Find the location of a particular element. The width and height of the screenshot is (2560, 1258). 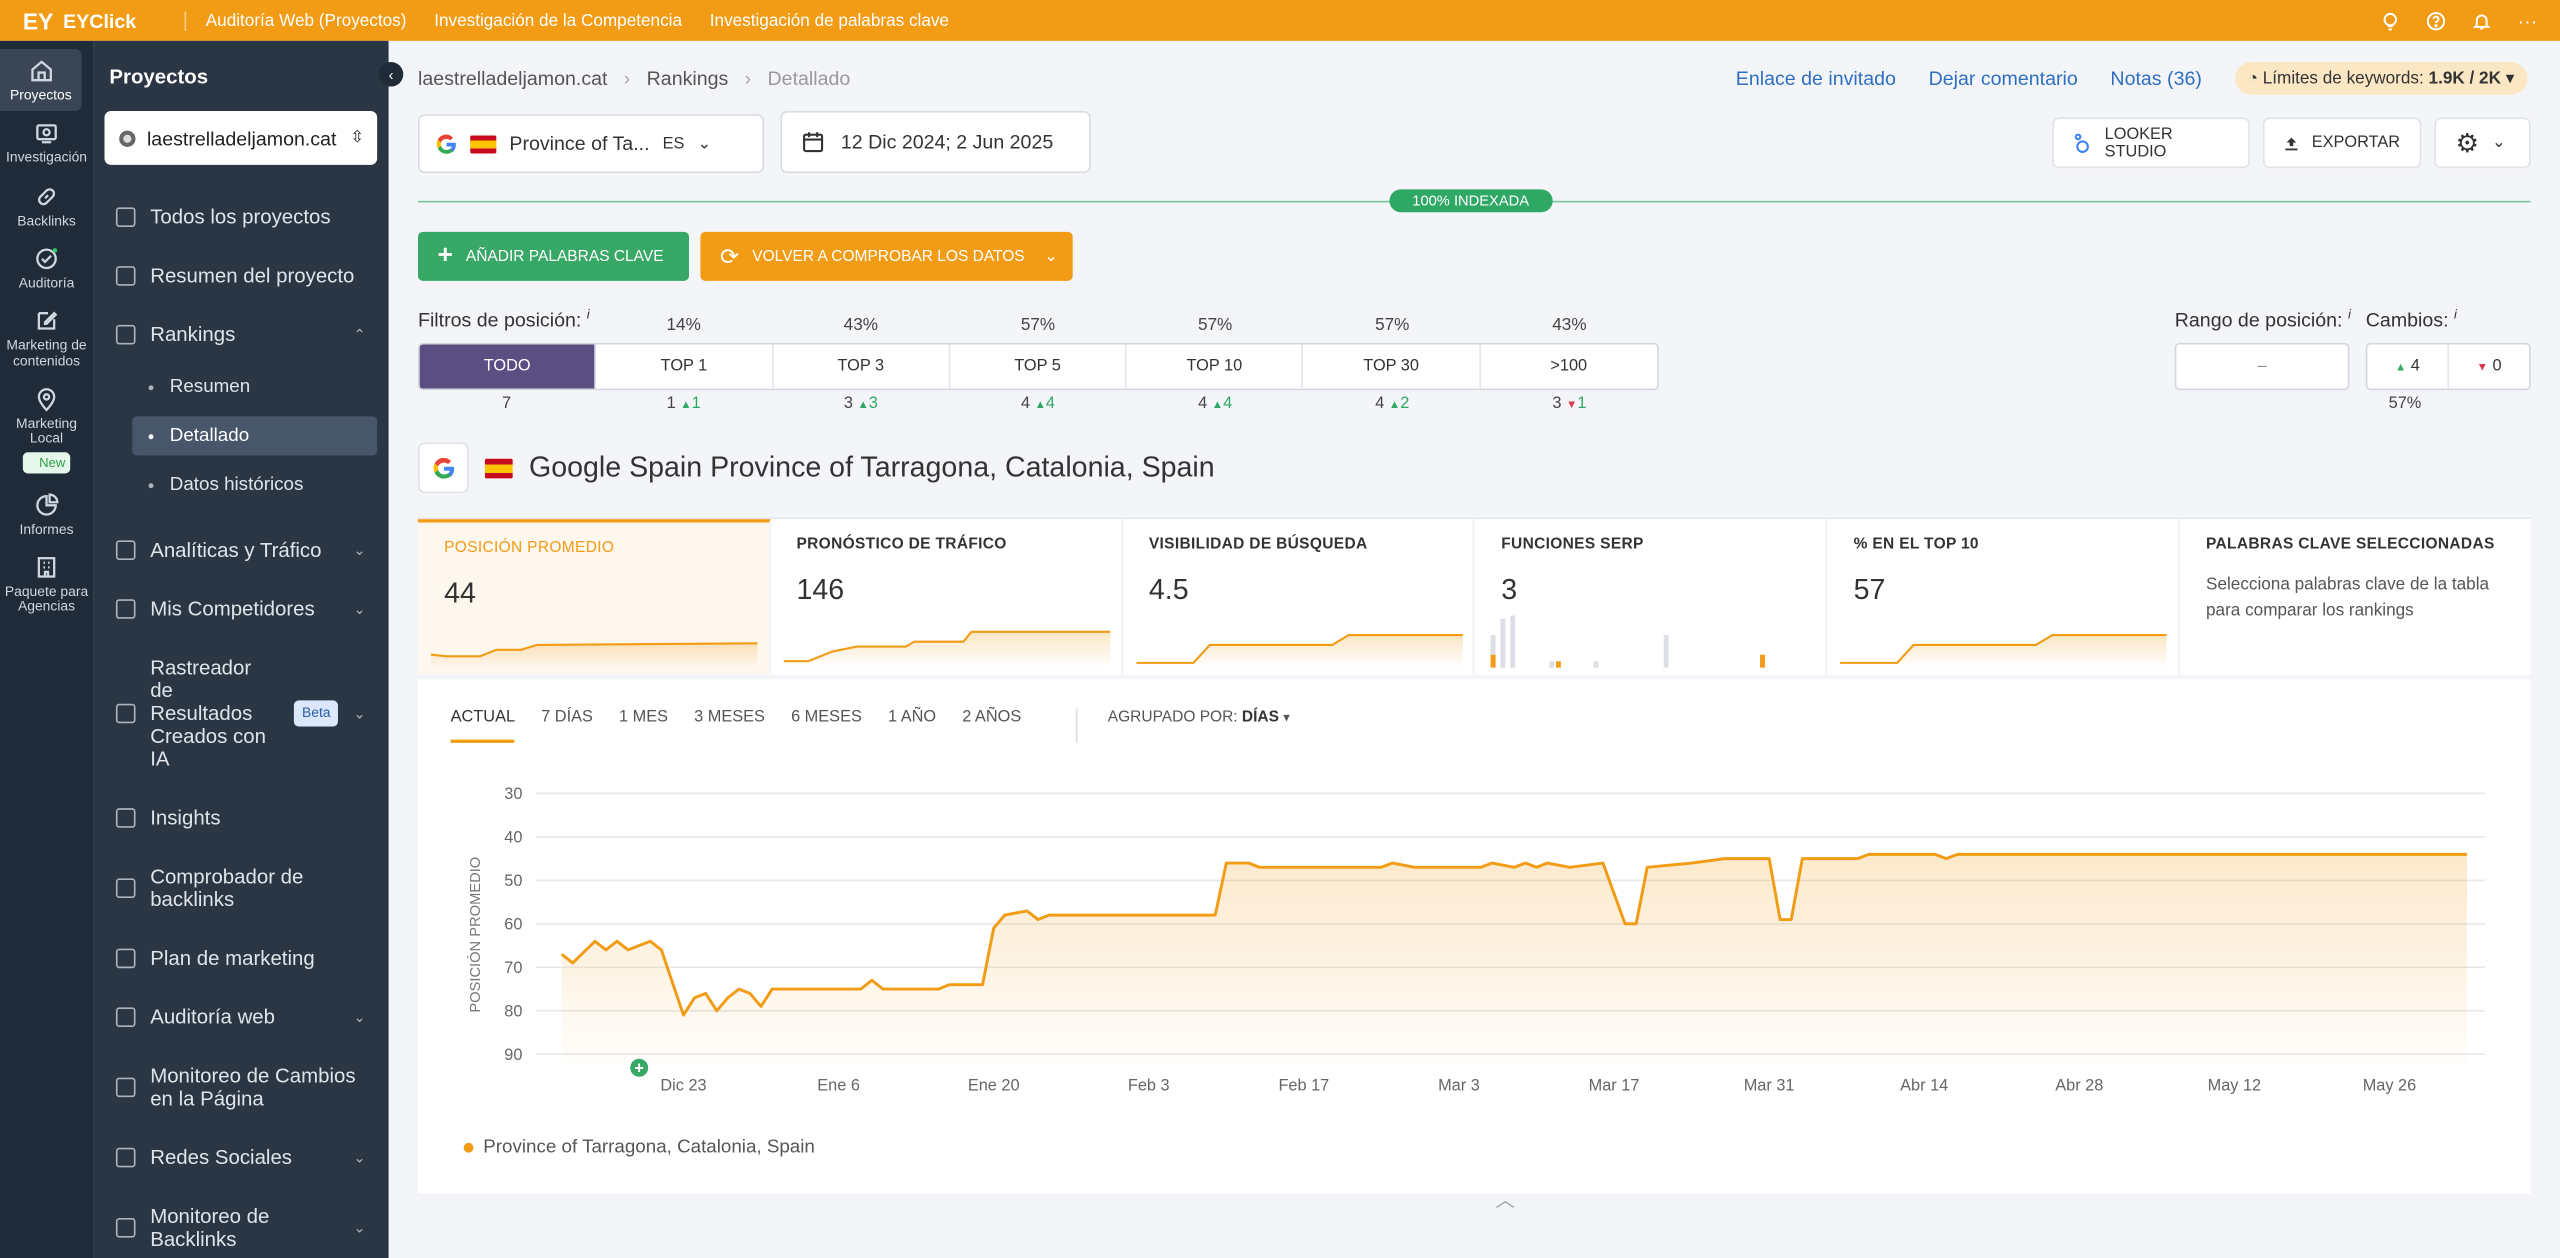

metric-card-serp-features: FUNCIONES SERP 3 is located at coordinates (1651, 597).